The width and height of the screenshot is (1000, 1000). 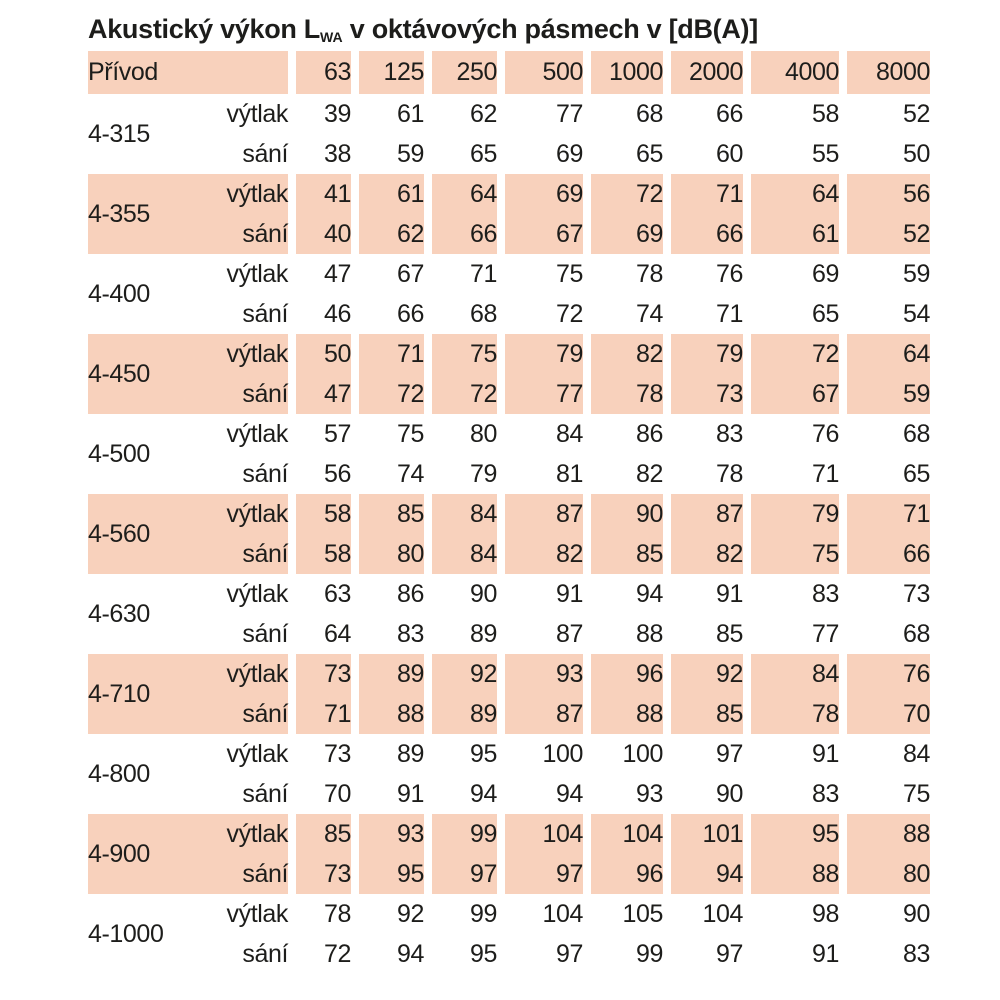 What do you see at coordinates (319, 874) in the screenshot?
I see `value-cell-suction-63: 73` at bounding box center [319, 874].